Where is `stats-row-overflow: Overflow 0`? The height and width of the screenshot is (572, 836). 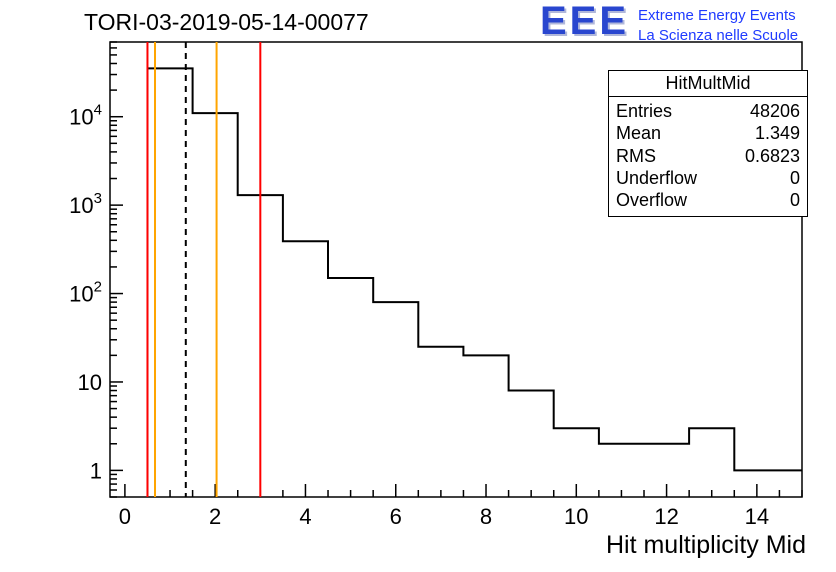
stats-row-overflow: Overflow 0 is located at coordinates (708, 200).